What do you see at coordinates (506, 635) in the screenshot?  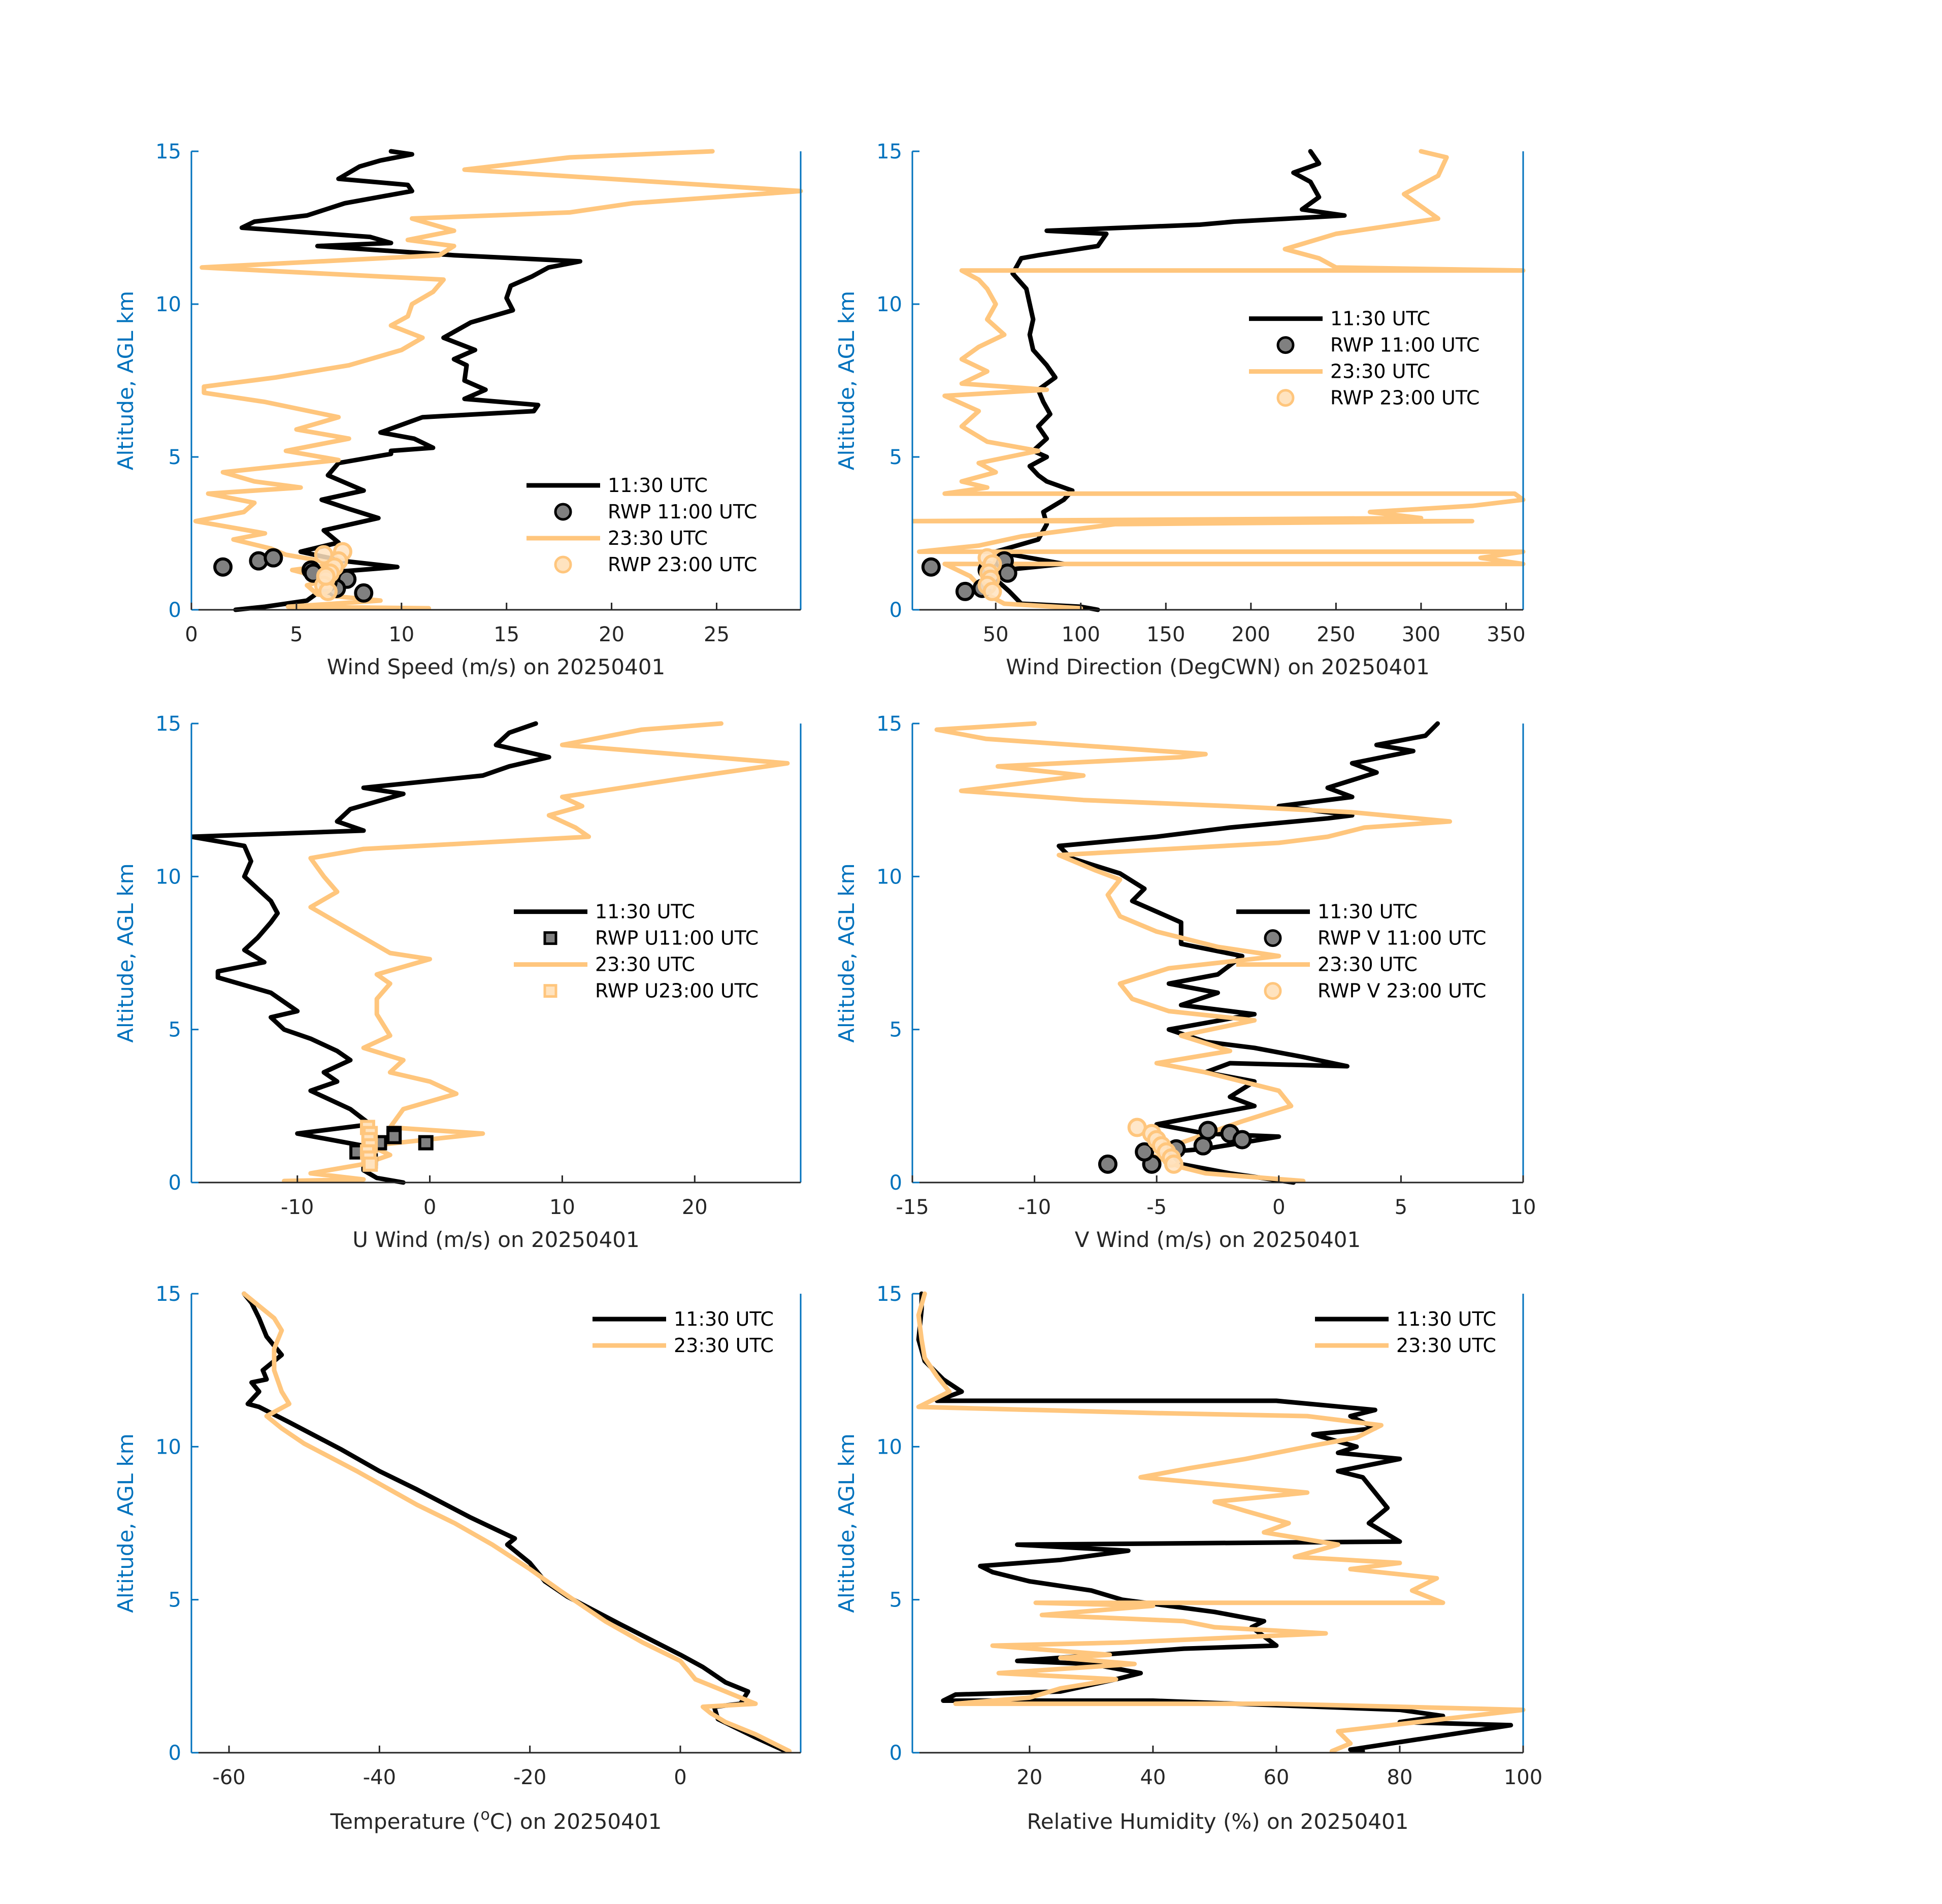 I see `x-tick-label: 15` at bounding box center [506, 635].